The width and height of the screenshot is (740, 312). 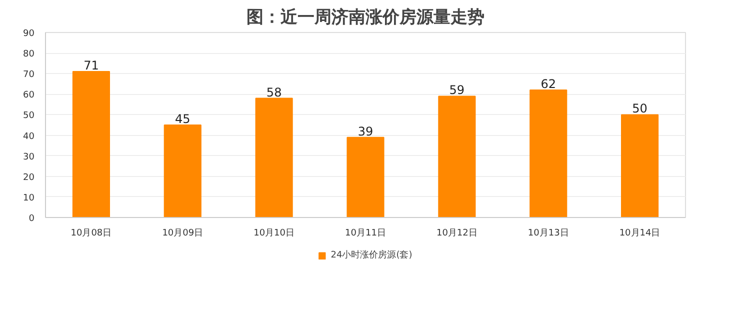 What do you see at coordinates (639, 233) in the screenshot?
I see `x-tick-label: 10月14日` at bounding box center [639, 233].